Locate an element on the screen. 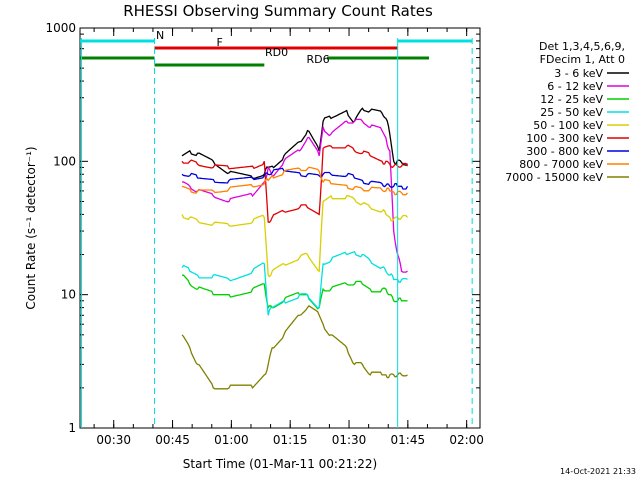 This screenshot has width=640, height=480. legend-label: 800 - 7000 keV is located at coordinates (561, 164).